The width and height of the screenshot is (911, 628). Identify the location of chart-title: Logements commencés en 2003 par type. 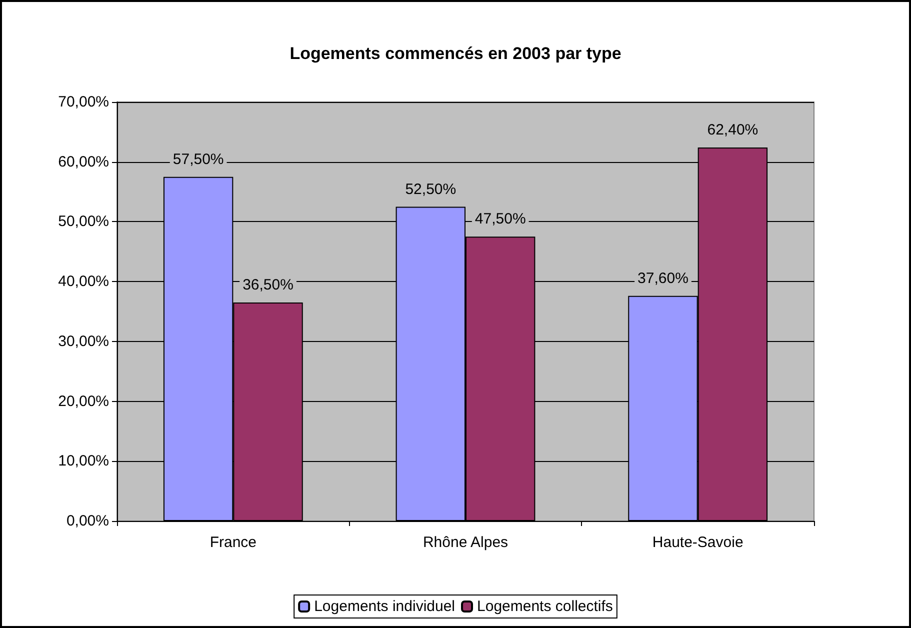
(456, 53).